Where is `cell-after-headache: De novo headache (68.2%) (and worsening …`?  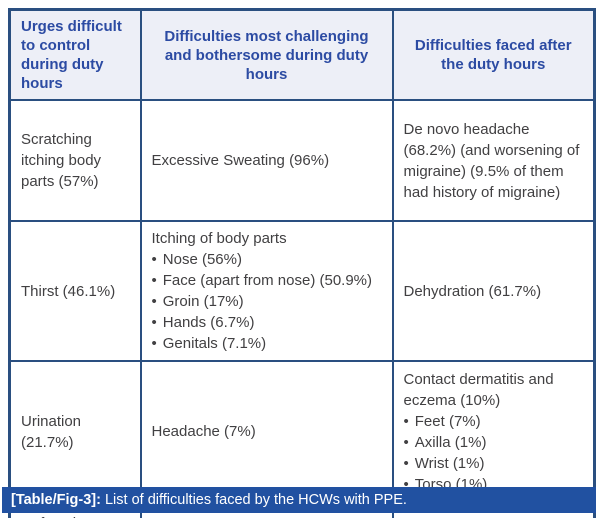 cell-after-headache: De novo headache (68.2%) (and worsening … is located at coordinates (493, 160).